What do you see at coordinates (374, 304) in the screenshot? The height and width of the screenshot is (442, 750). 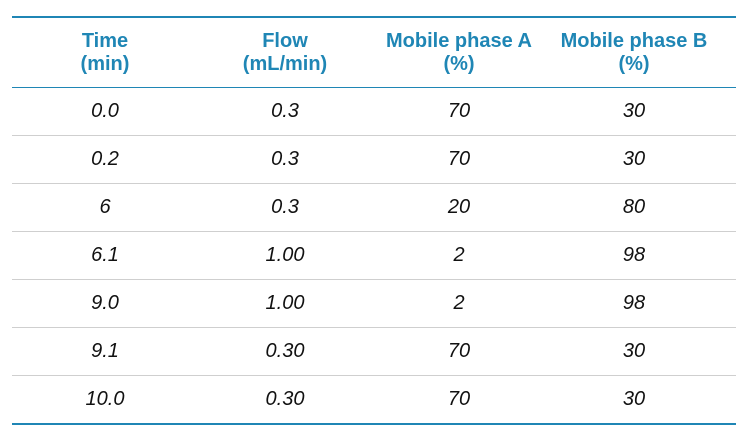 I see `table-row: 9.0 1.00 2 98` at bounding box center [374, 304].